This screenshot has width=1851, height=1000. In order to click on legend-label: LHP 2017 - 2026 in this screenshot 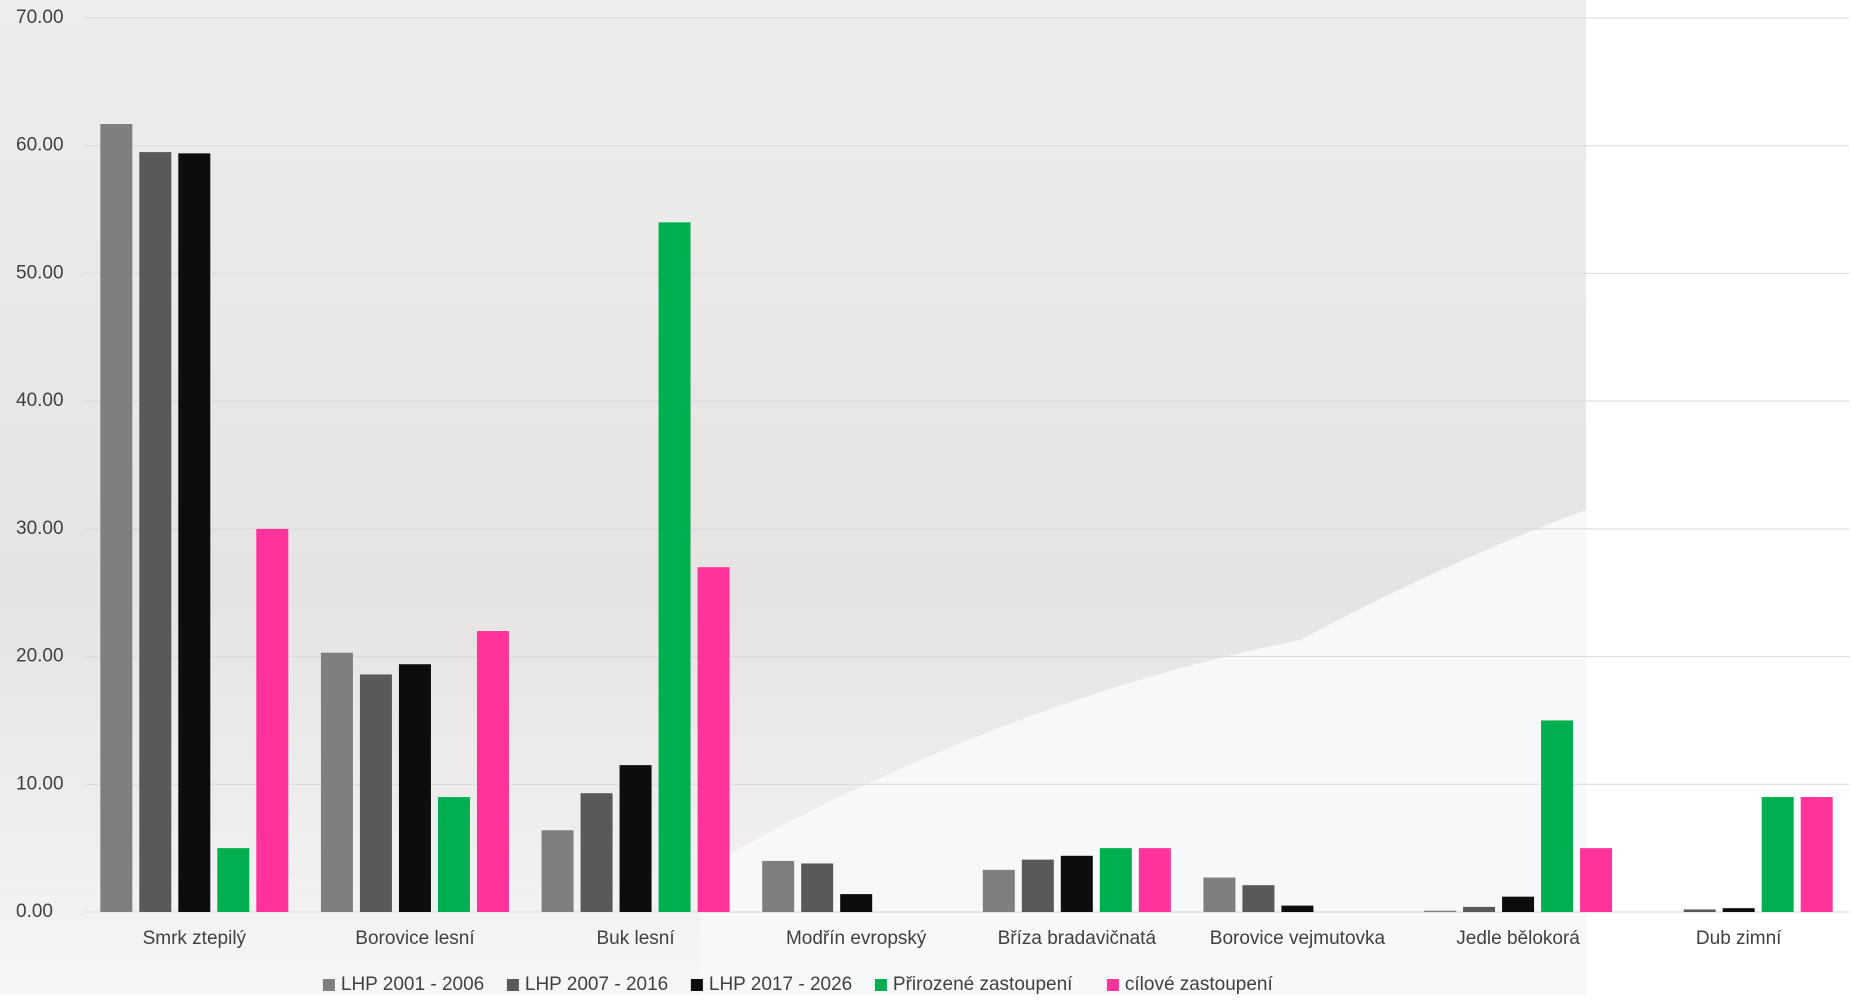, I will do `click(780, 984)`.